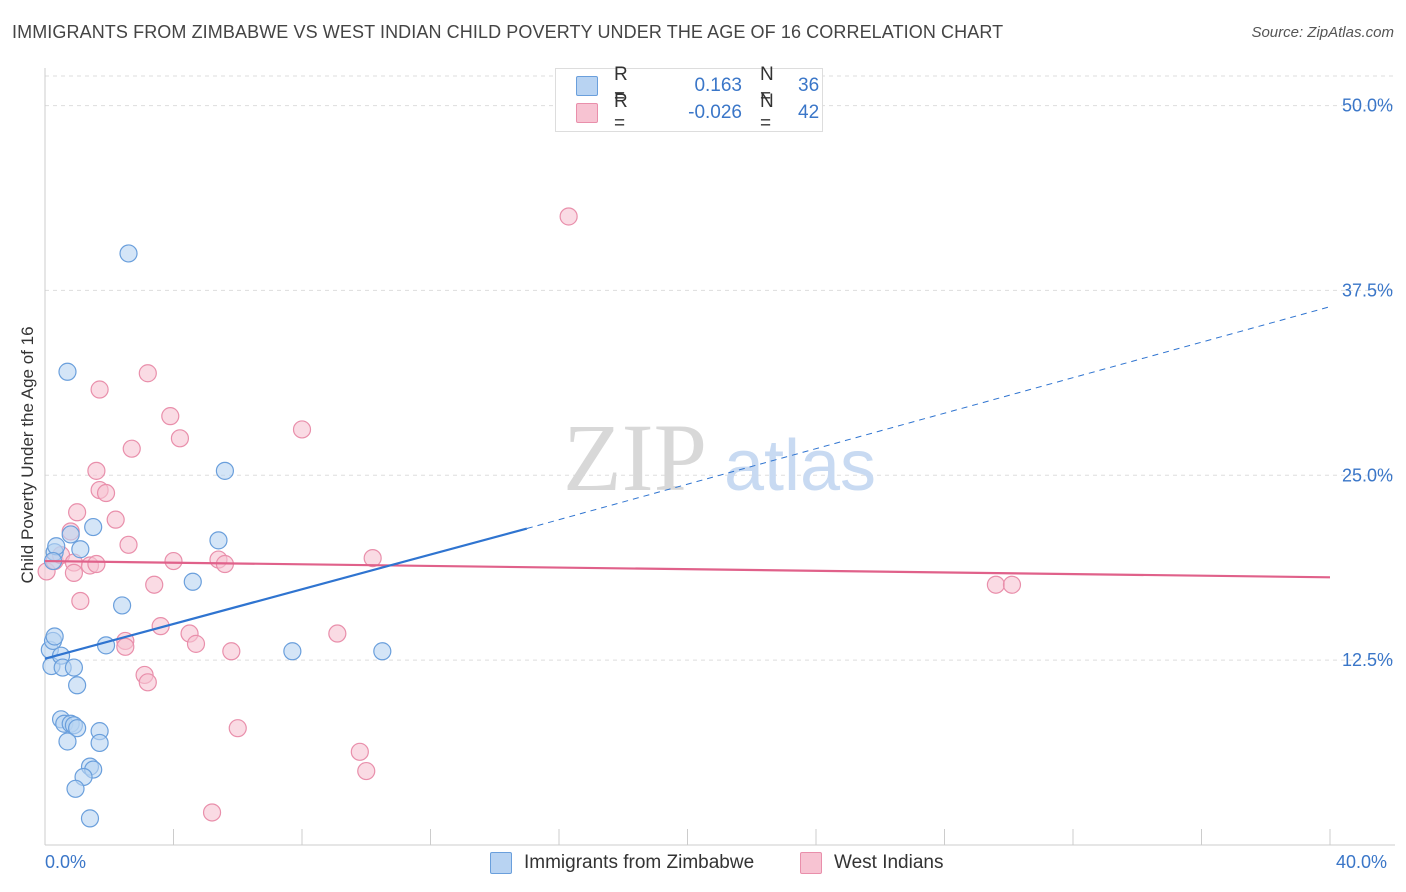  Describe the element at coordinates (800, 466) in the screenshot. I see `watermark-atlas: atlas` at that location.